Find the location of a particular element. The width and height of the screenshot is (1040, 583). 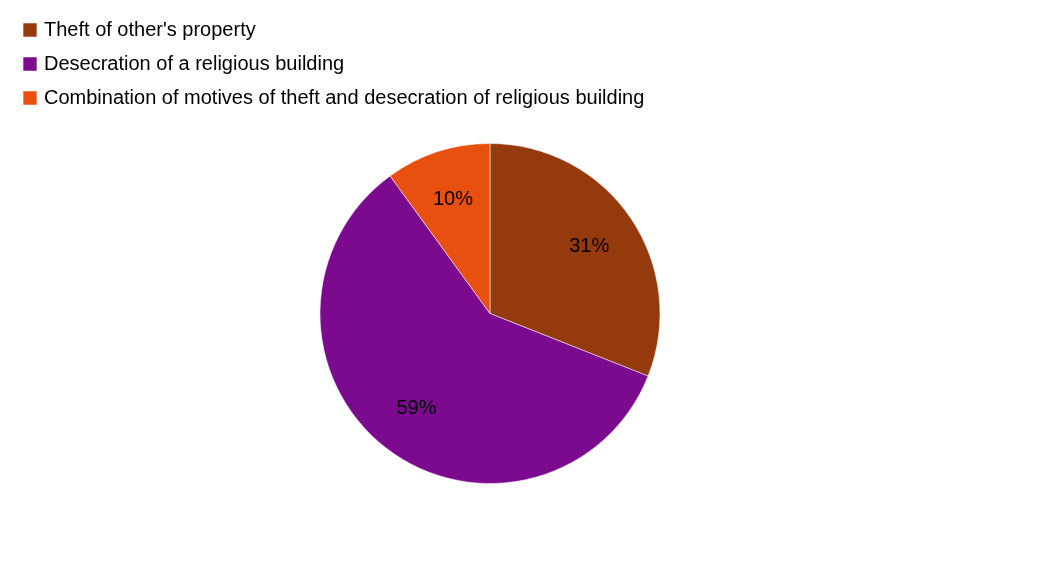

data-label: 10% is located at coordinates (453, 198).